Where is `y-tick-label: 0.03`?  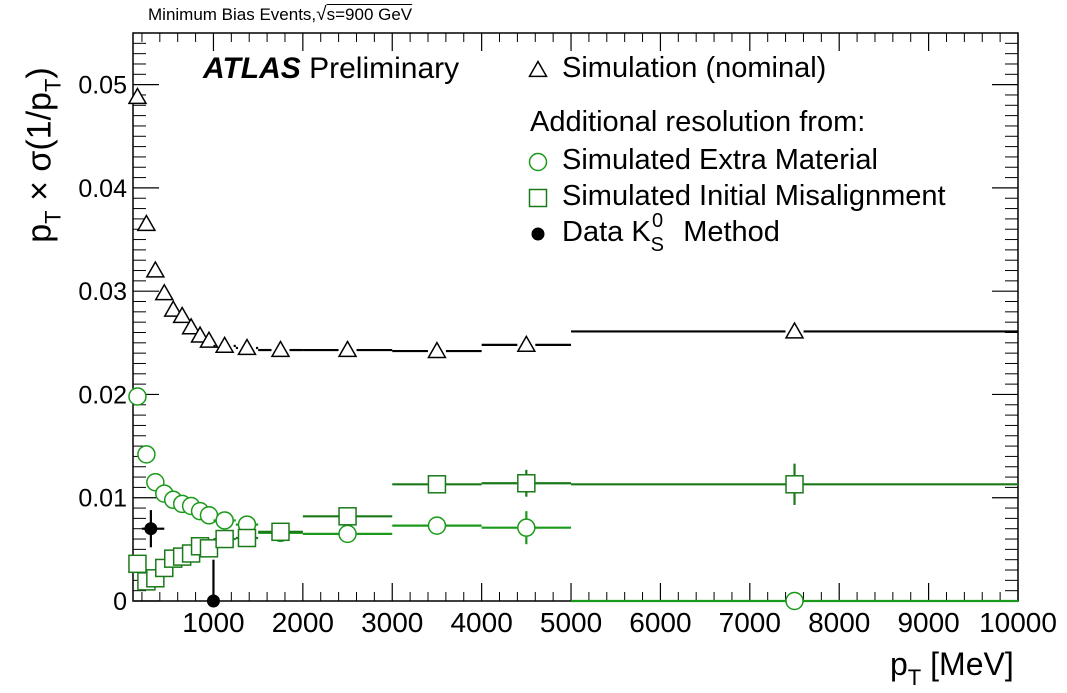 y-tick-label: 0.03 is located at coordinates (102, 292).